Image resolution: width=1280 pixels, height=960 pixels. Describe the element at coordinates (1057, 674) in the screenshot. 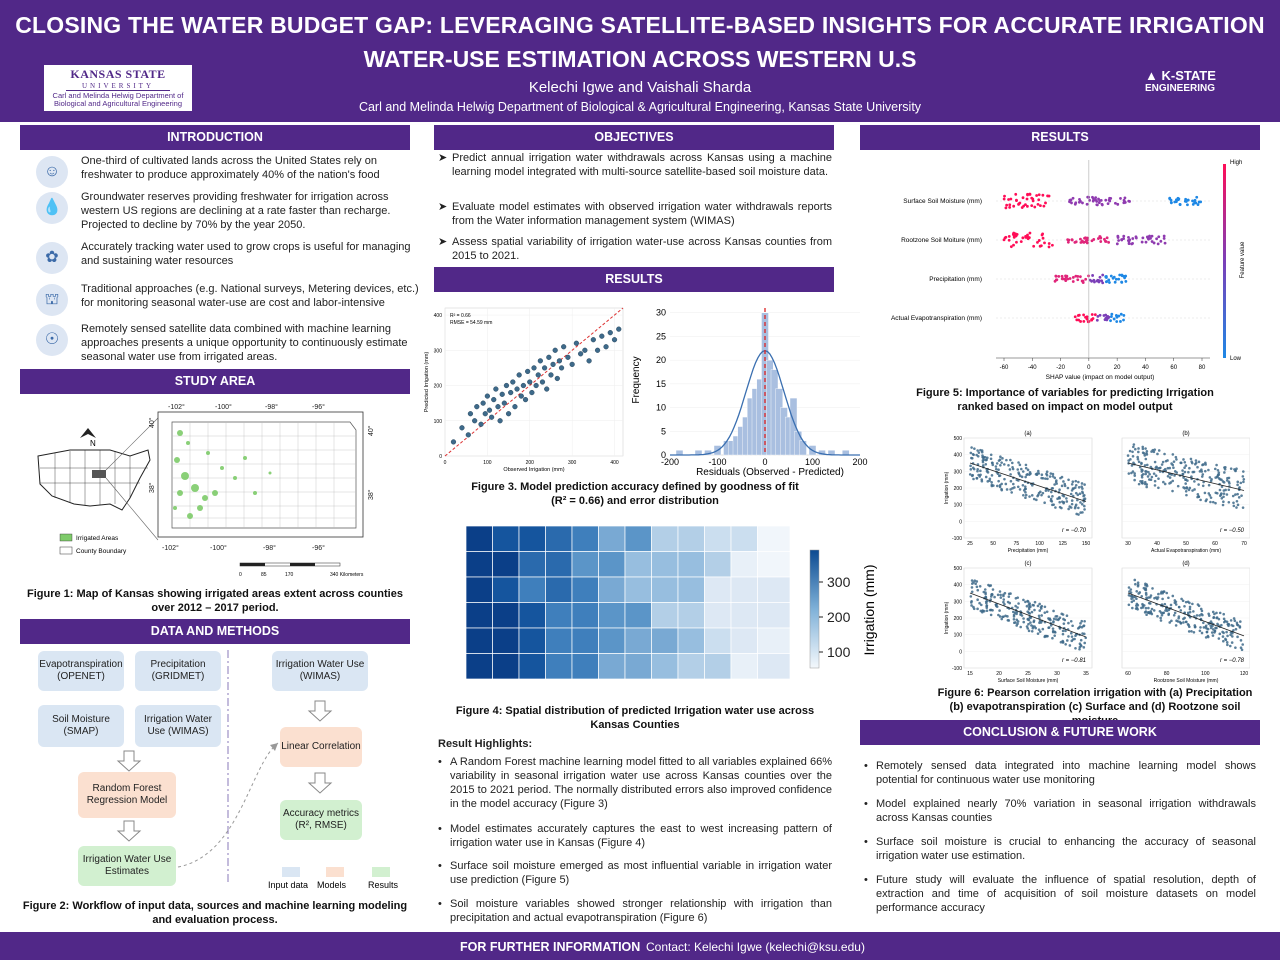

I see `x-tick-label: 30` at that location.